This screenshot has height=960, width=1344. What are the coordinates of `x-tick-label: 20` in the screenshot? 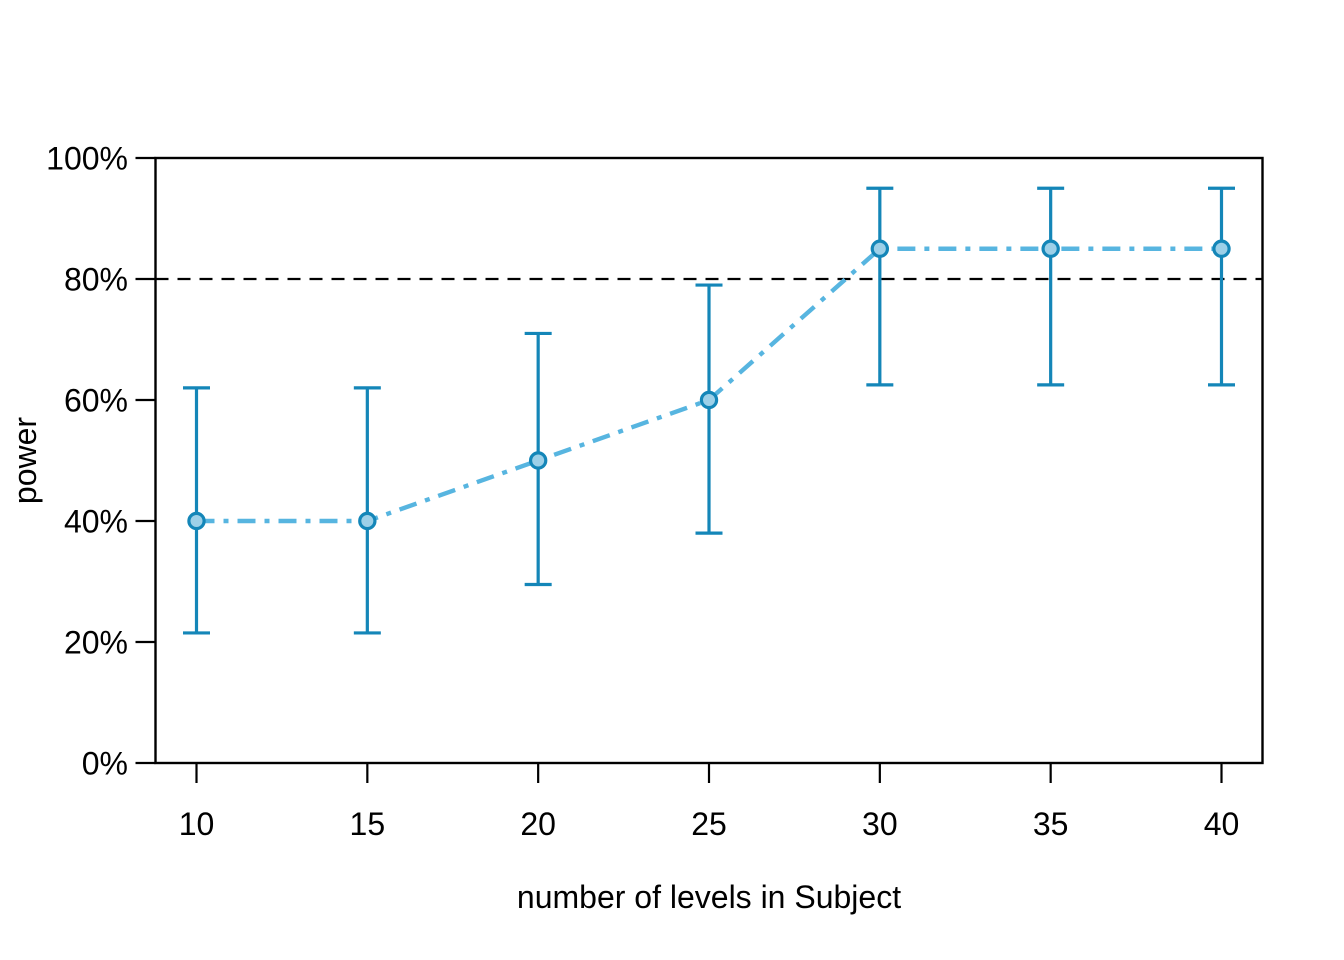 It's located at (538, 824).